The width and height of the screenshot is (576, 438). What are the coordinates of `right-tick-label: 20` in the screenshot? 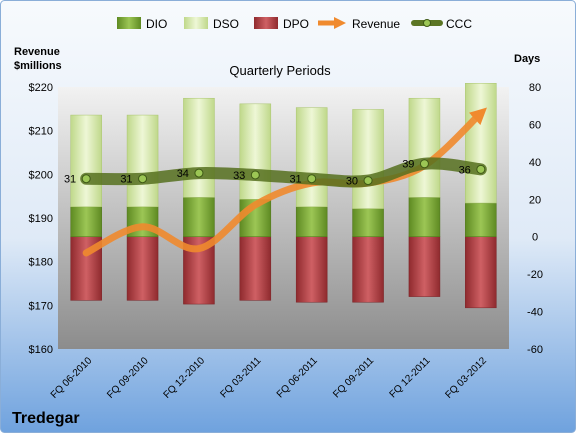 It's located at (535, 200).